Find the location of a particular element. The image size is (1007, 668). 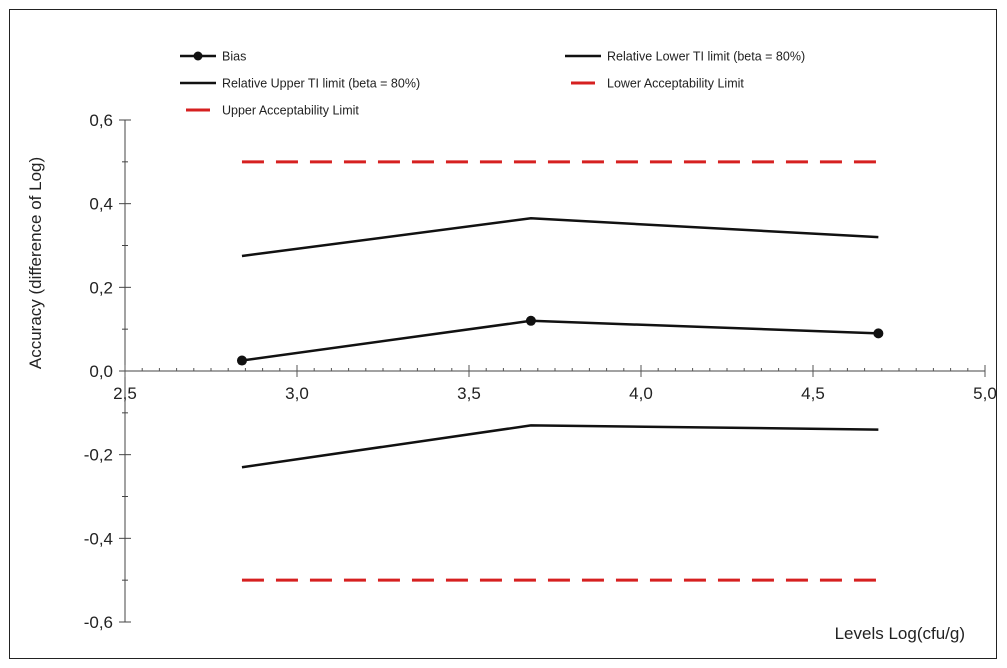

y-tick-label: -0,6 is located at coordinates (98, 622).